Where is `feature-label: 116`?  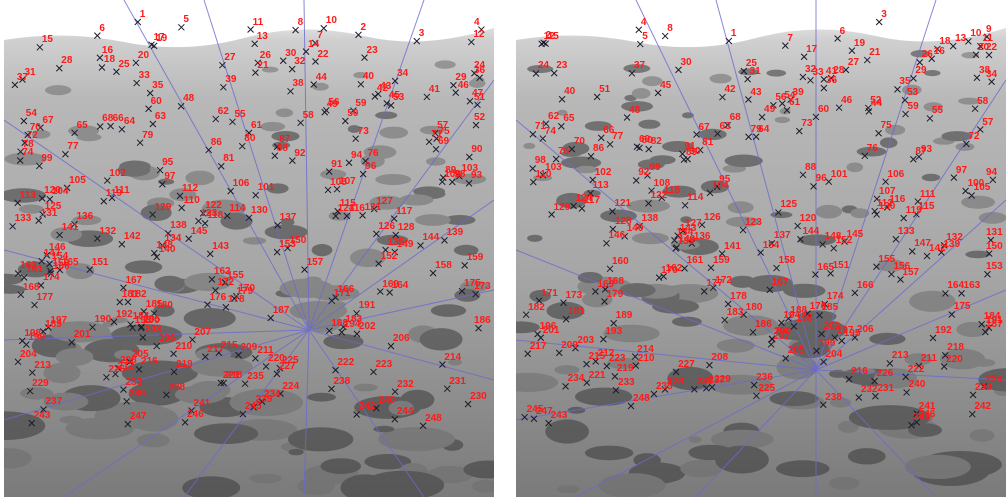
feature-label: 116 is located at coordinates (897, 200).